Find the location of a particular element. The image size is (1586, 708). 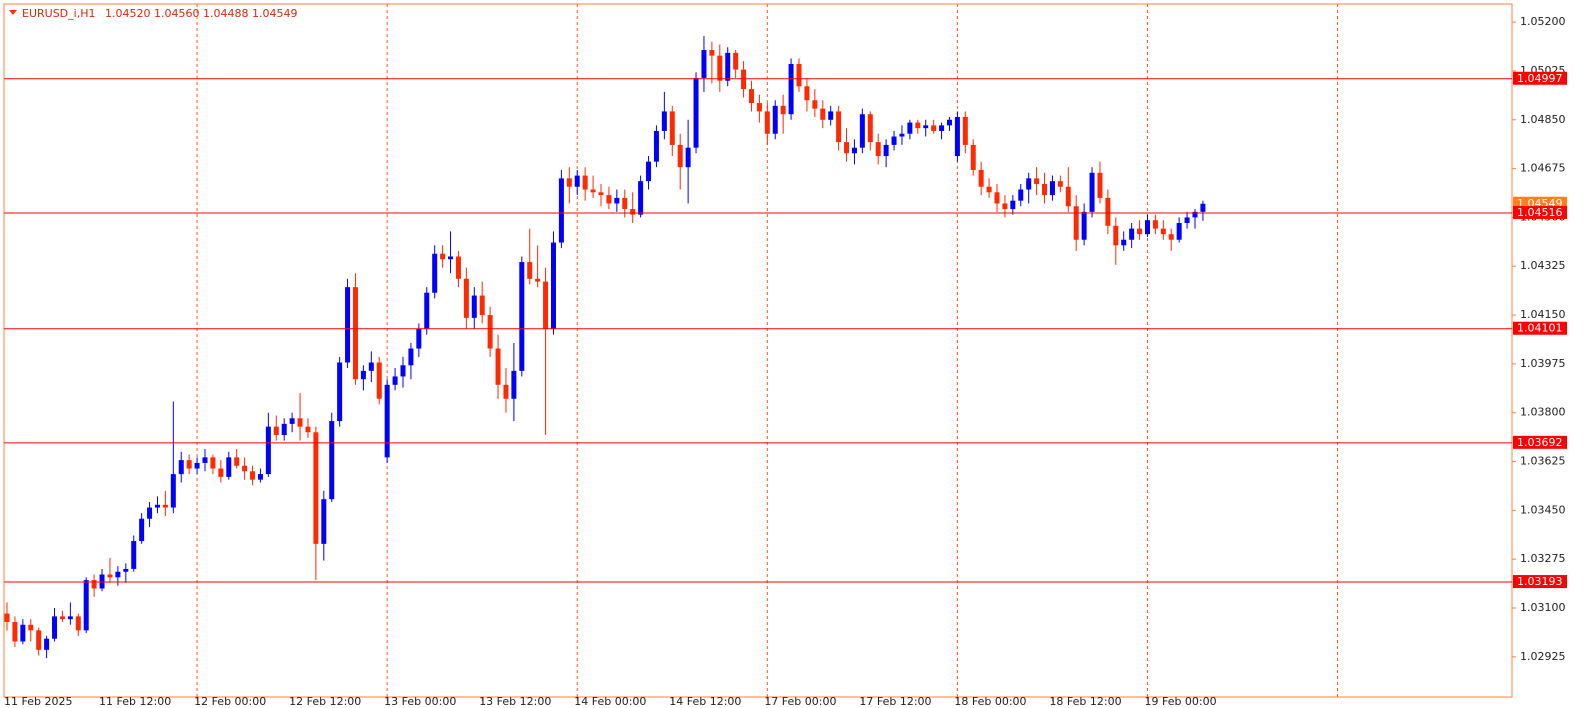

x-tick-label: 14 Feb 00:00 is located at coordinates (610, 701).